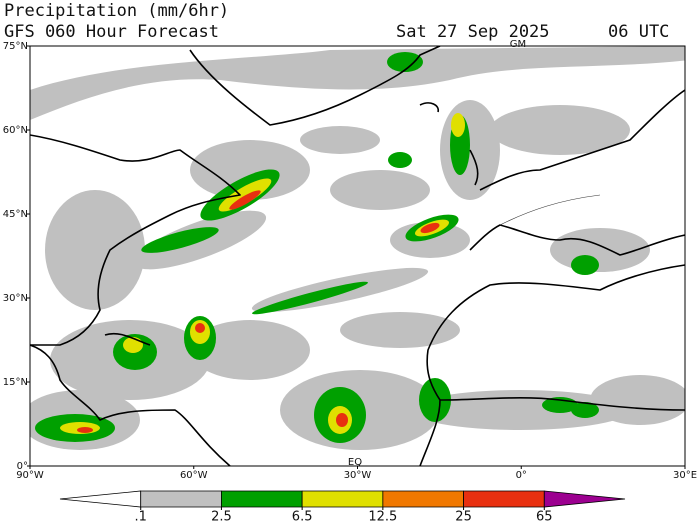 The width and height of the screenshot is (700, 525). Describe the element at coordinates (15, 130) in the screenshot. I see `lat-label: 60°N` at that location.